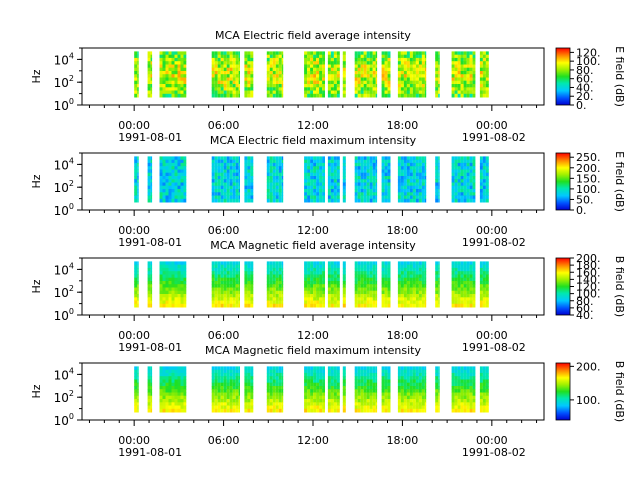 The image size is (640, 480). Describe the element at coordinates (64, 82) in the screenshot. I see `y-tick-label: 102` at that location.